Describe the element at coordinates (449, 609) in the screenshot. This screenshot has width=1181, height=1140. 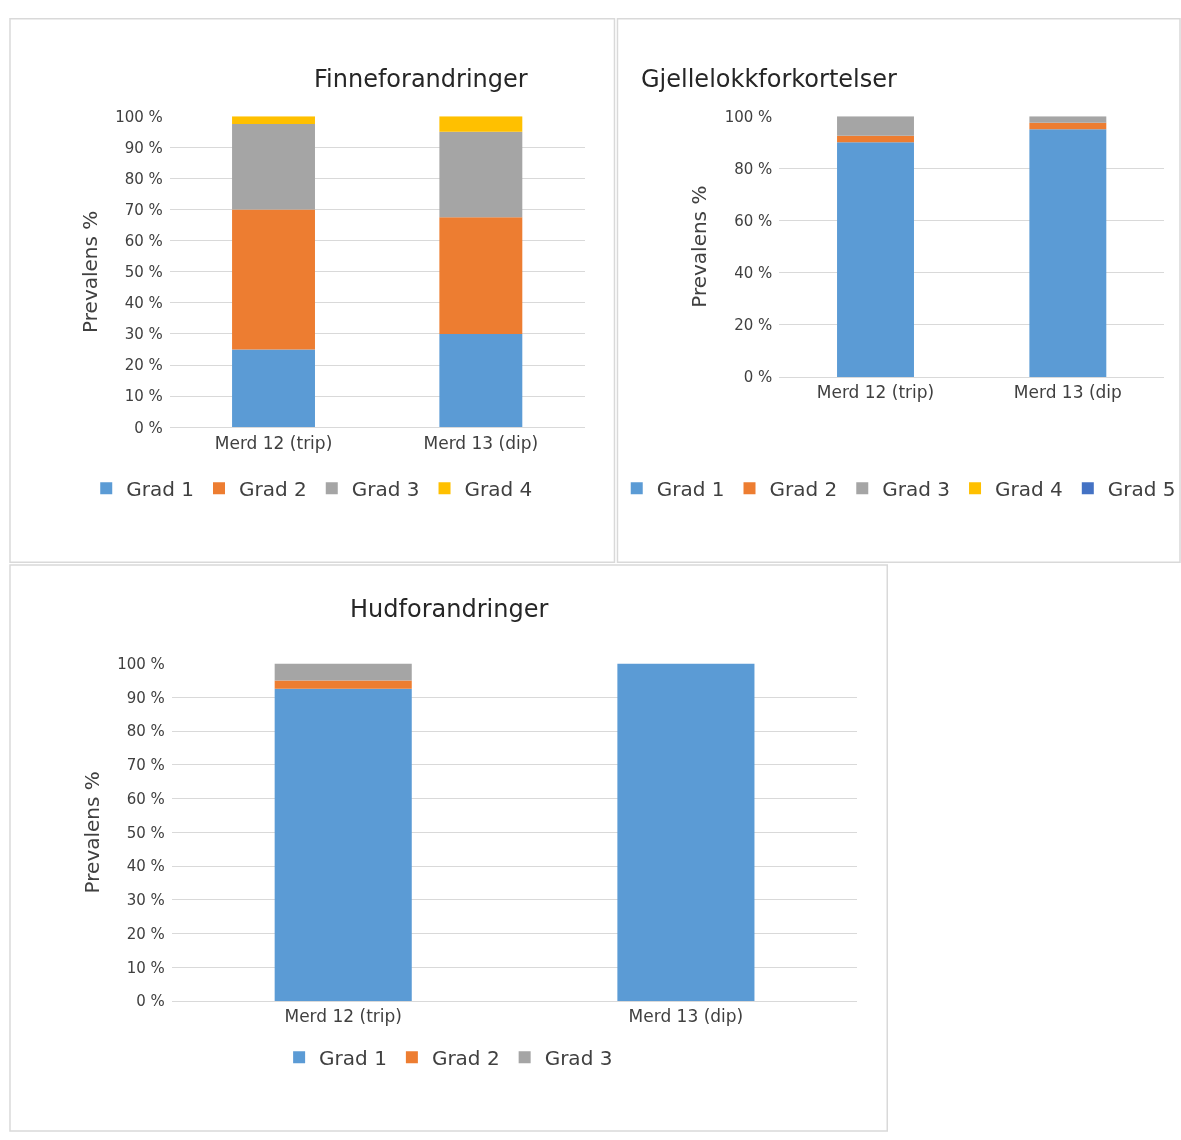
I see `chart-title: Hudforandringer` at that location.